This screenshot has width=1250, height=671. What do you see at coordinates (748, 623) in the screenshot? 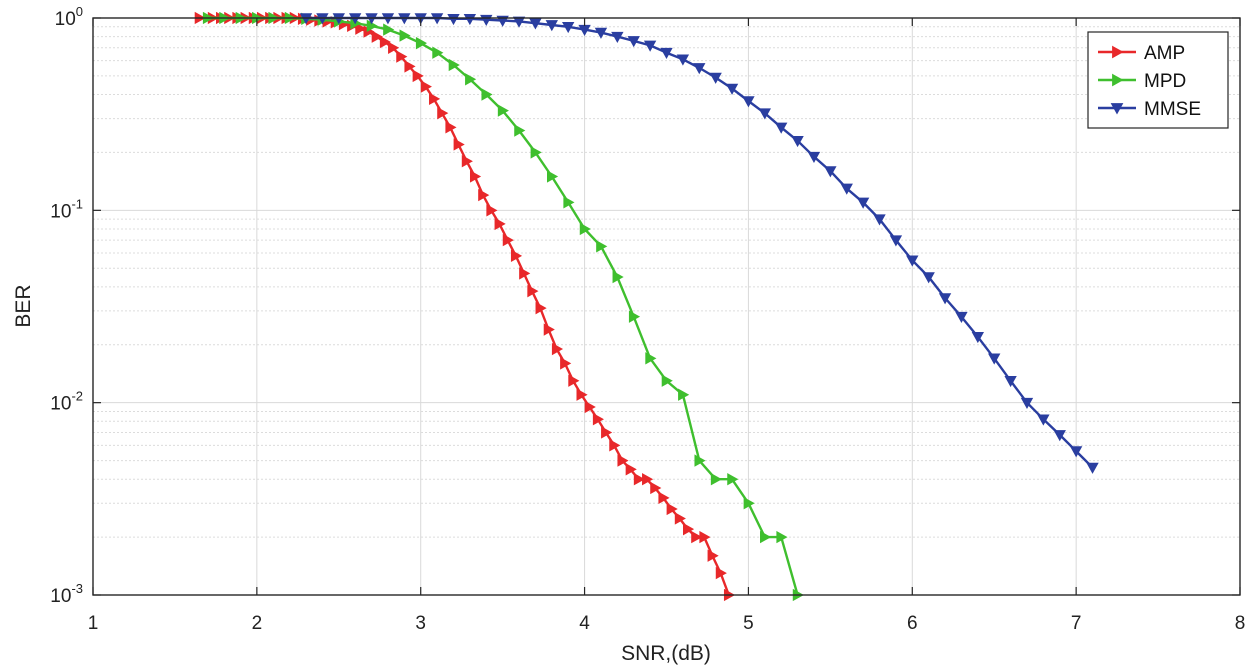
I see `x-tick-label: 5` at bounding box center [748, 623].